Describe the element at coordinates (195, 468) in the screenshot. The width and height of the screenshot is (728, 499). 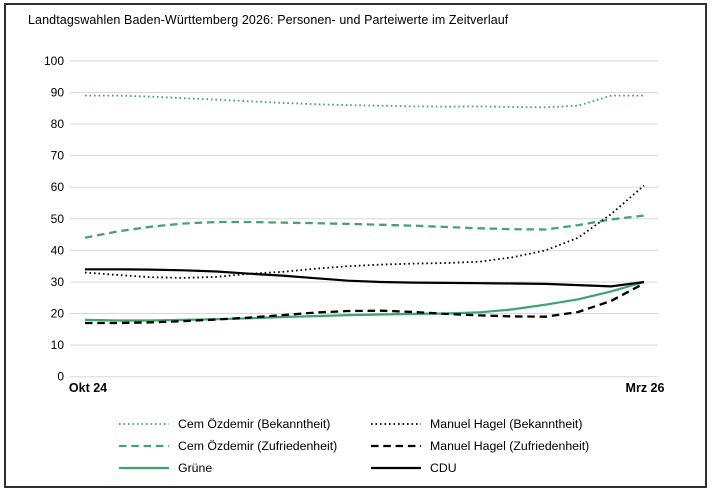
I see `legend-label: Grüne` at that location.